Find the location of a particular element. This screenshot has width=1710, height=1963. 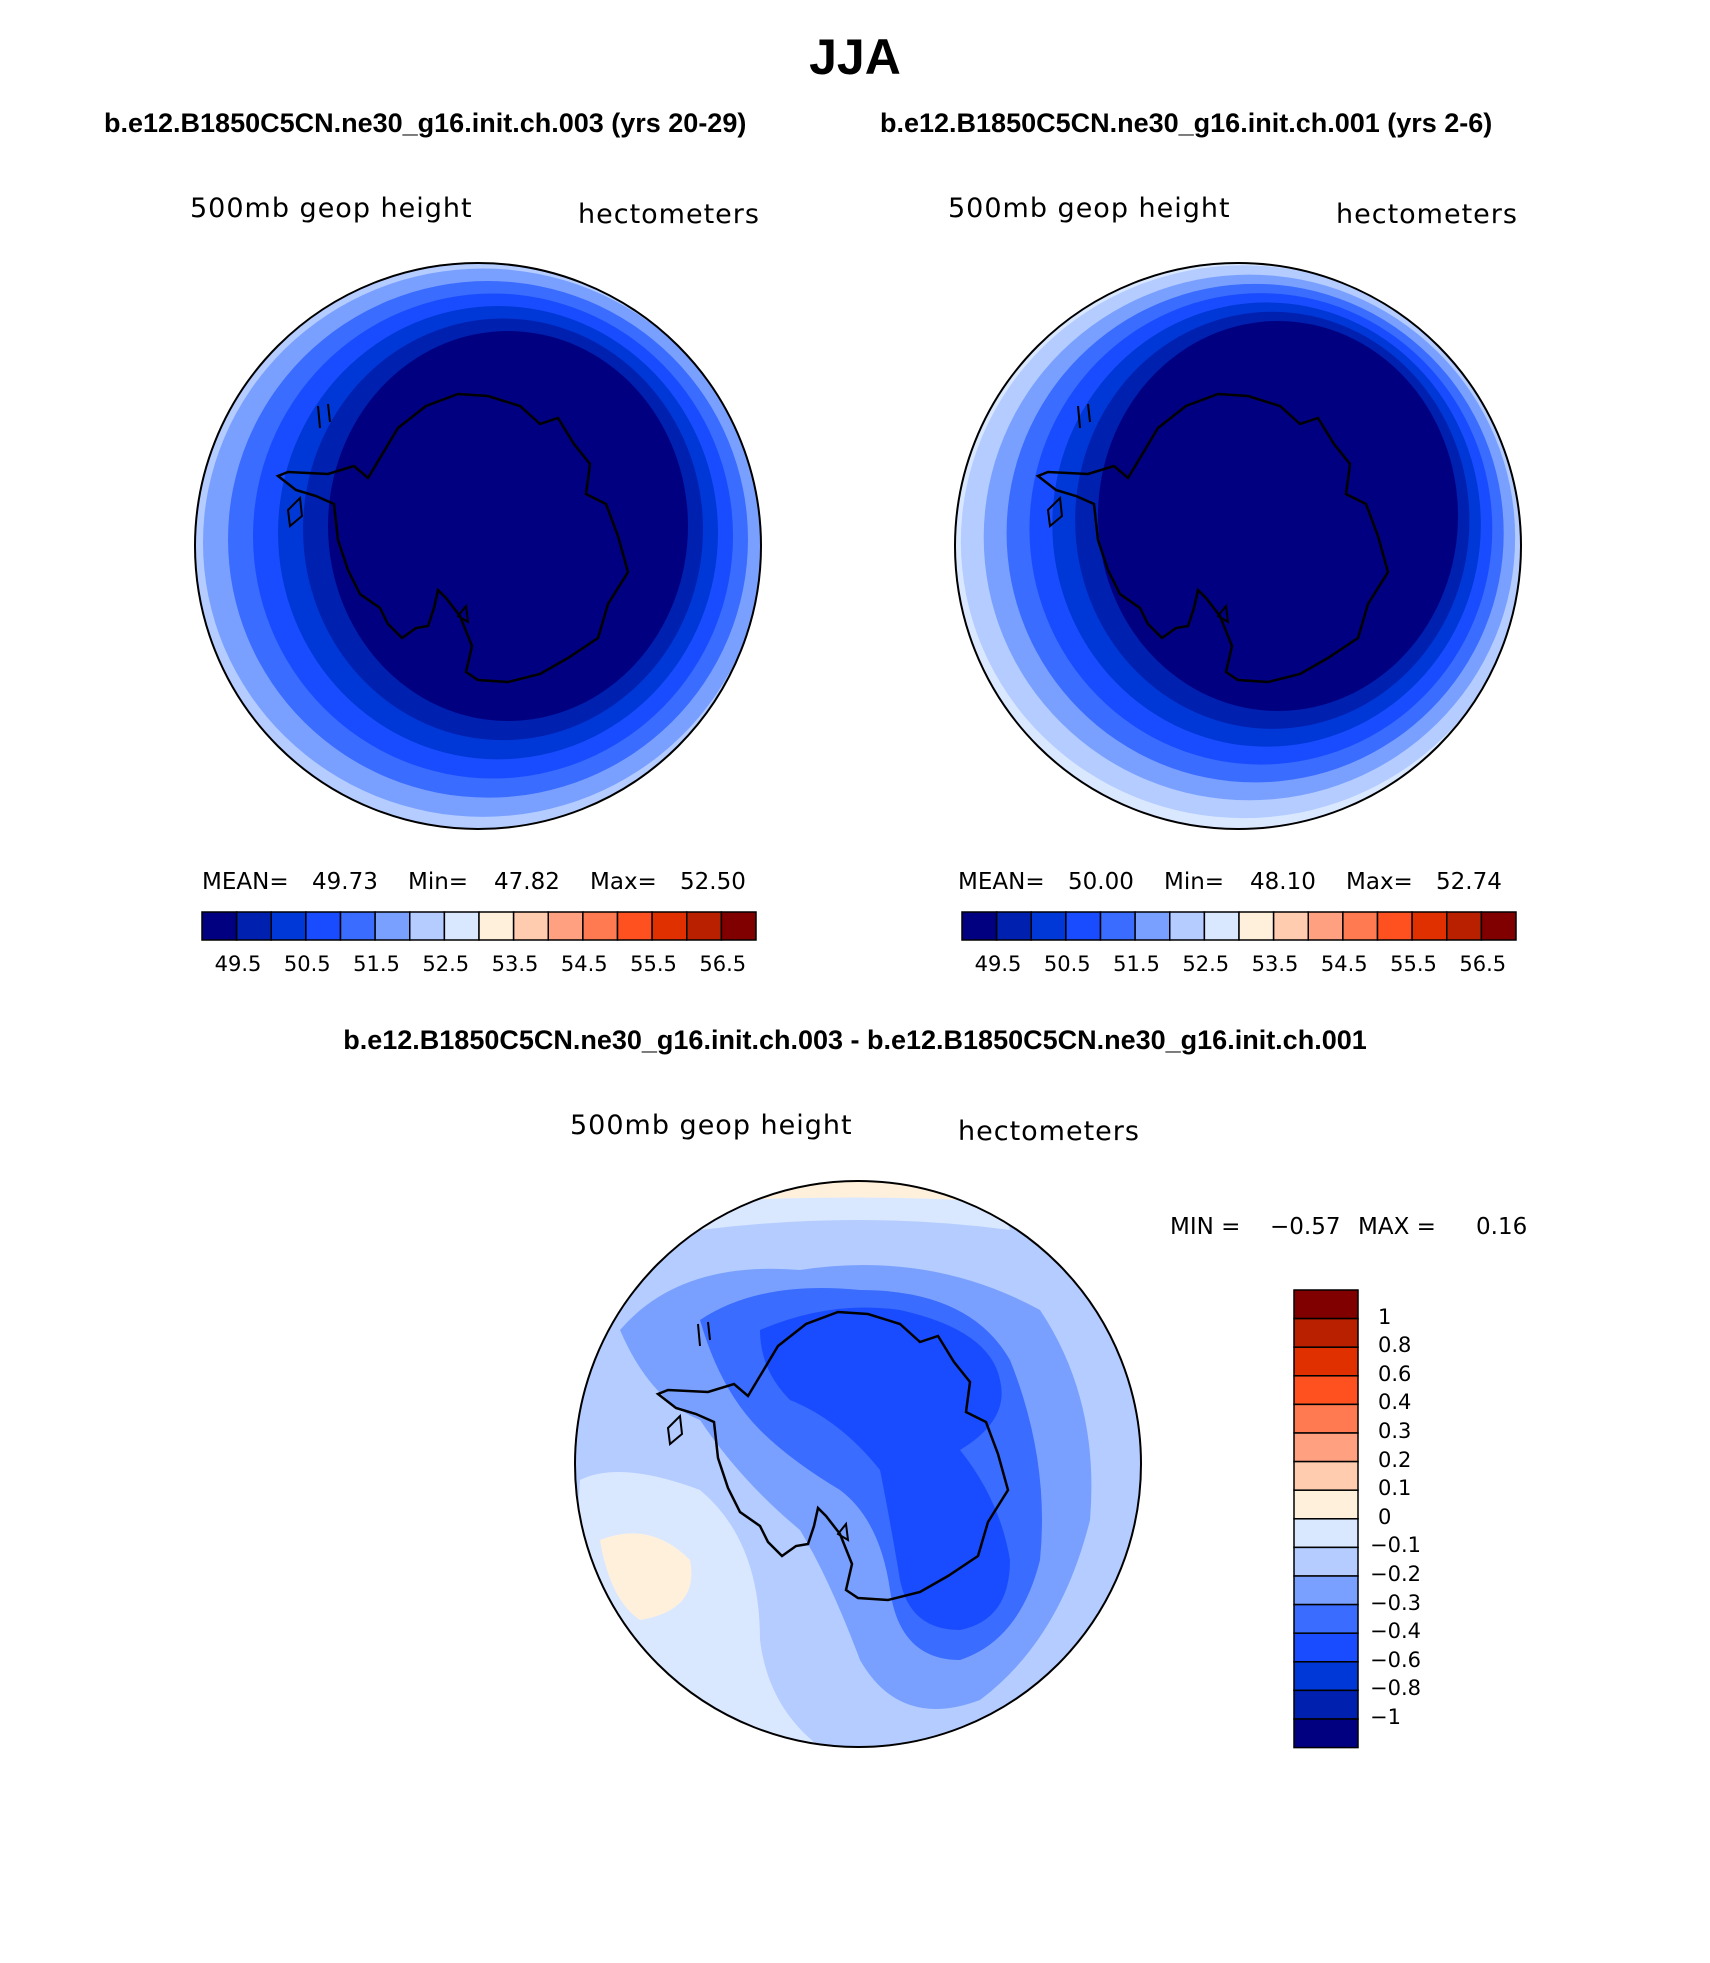

left-panel-variable-label: 500mb geop height is located at coordinates (331, 208).